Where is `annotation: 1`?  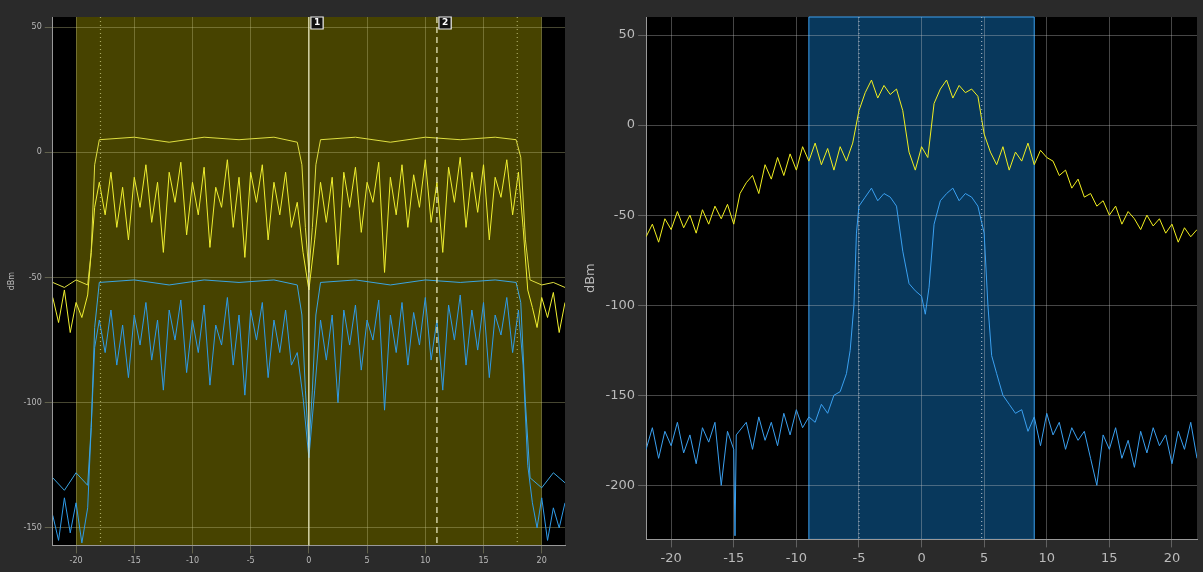 annotation: 1 is located at coordinates (317, 22).